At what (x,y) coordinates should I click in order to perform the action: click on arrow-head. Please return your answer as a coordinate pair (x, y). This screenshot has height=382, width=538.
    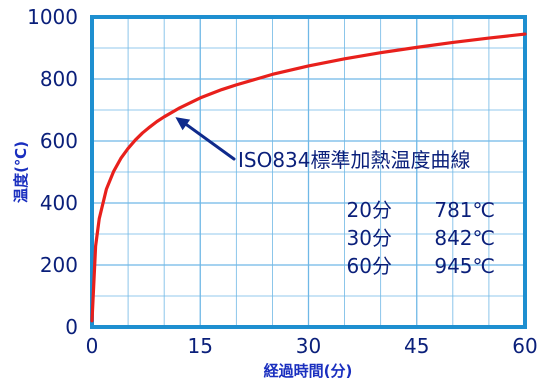
    Looking at the image, I should click on (183, 124).